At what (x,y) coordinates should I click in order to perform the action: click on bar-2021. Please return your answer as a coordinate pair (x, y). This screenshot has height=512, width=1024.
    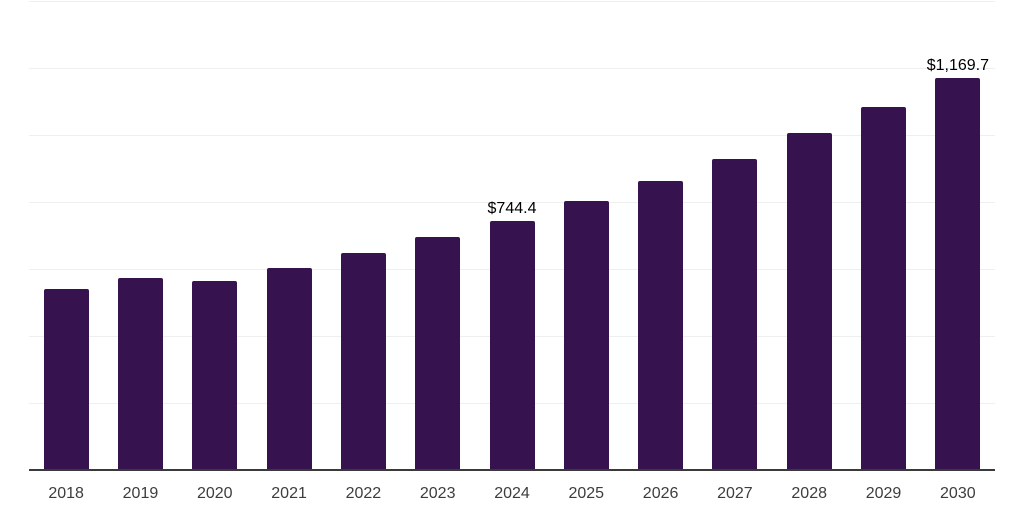
    Looking at the image, I should click on (289, 368).